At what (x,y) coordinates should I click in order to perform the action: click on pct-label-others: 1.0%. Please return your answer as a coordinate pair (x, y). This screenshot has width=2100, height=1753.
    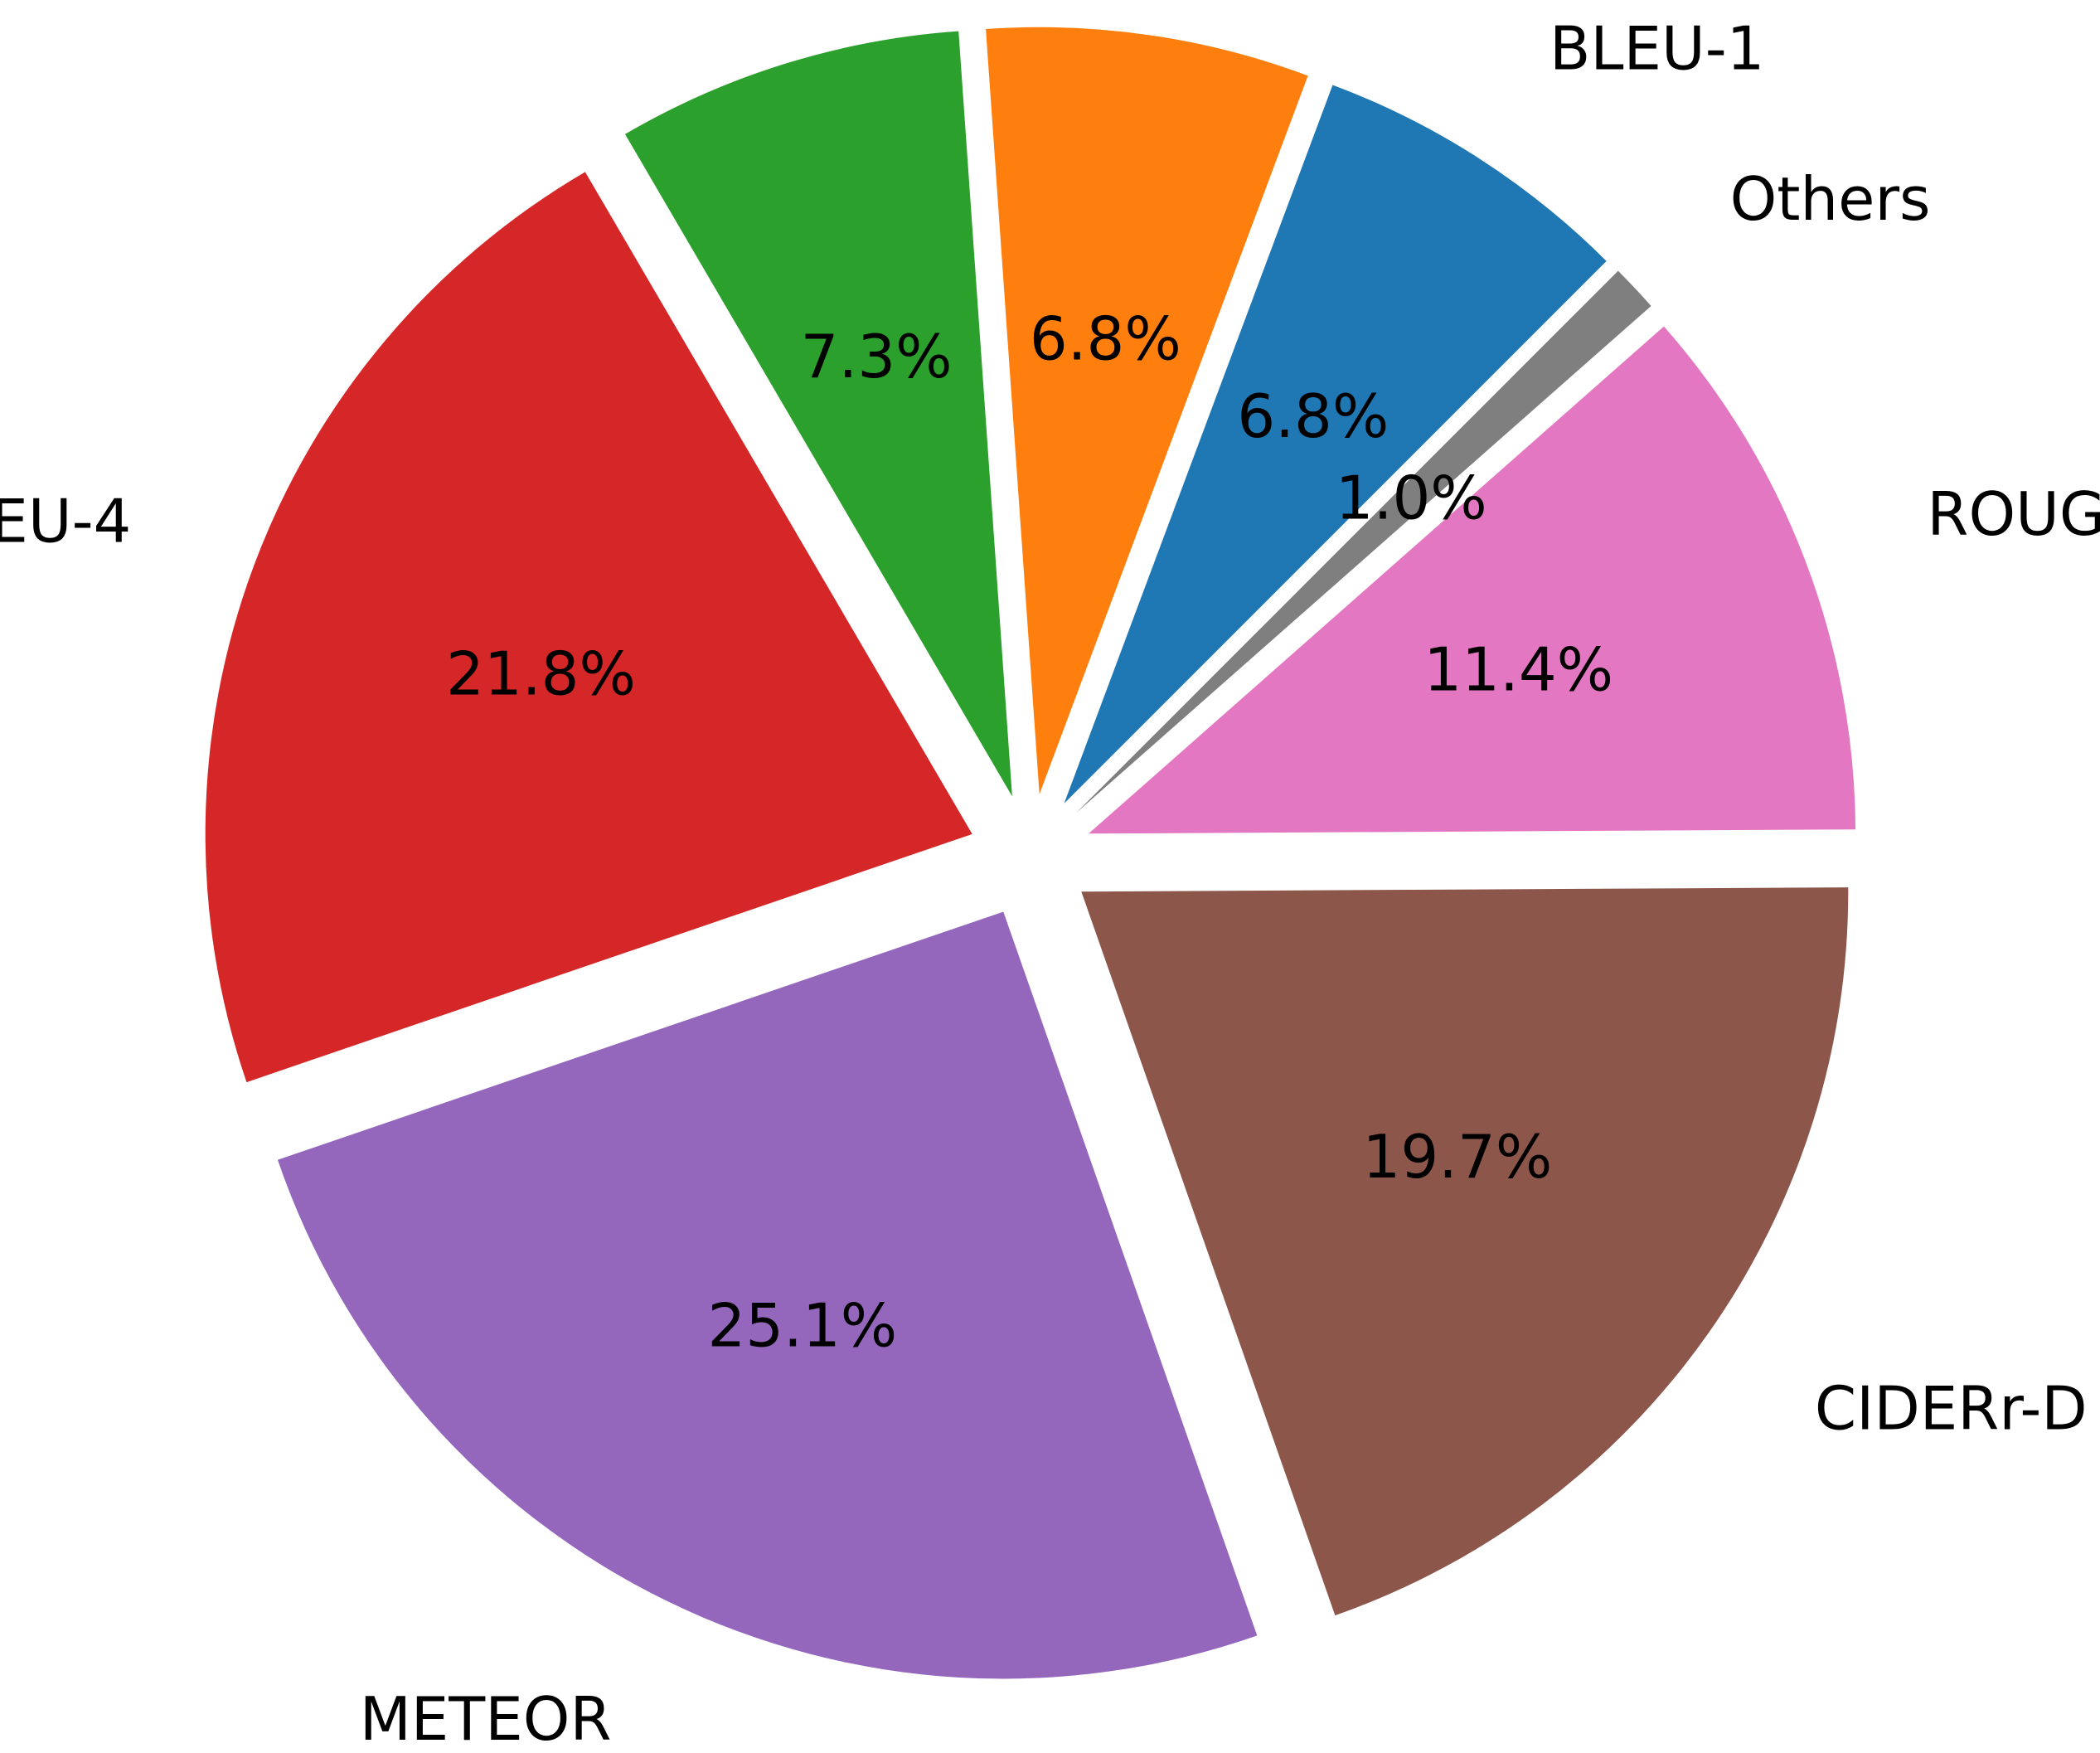
    Looking at the image, I should click on (1412, 498).